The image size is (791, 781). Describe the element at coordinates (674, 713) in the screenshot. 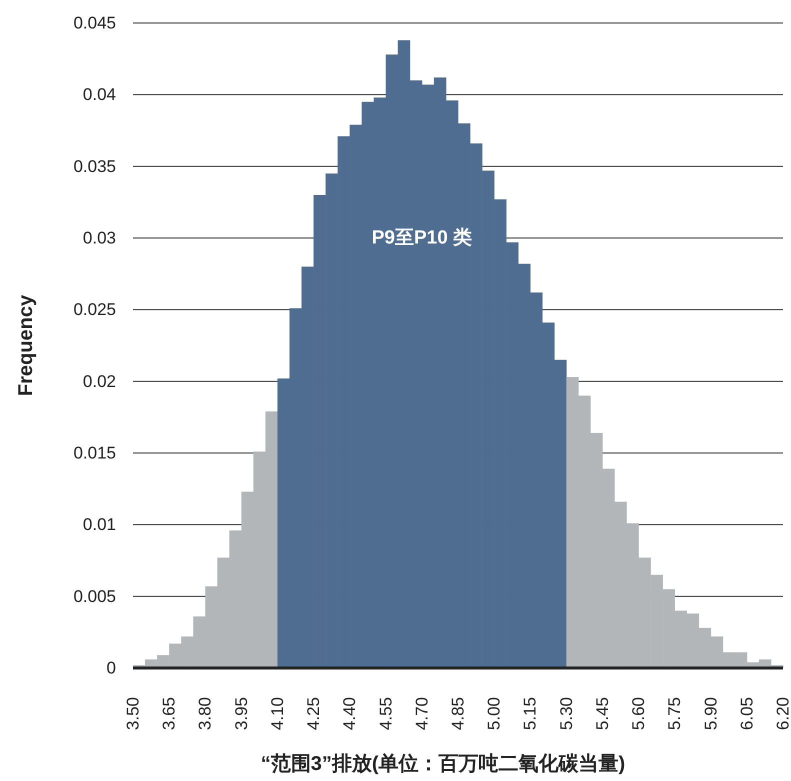

I see `x-tick-label: 5.75` at that location.